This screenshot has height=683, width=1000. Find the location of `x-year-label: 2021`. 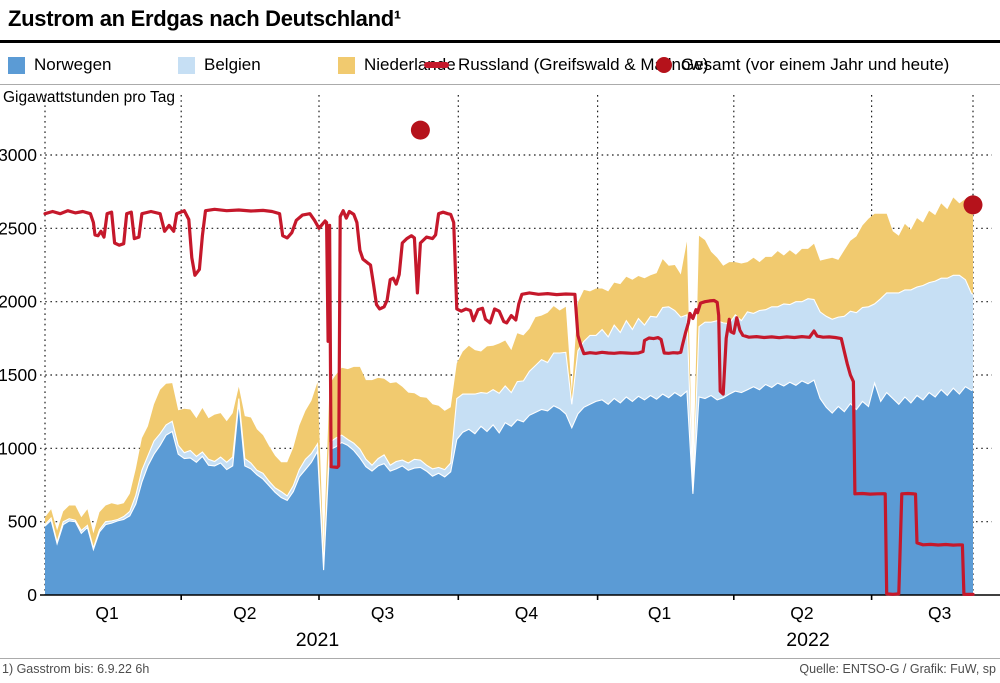

x-year-label: 2021 is located at coordinates (317, 640).